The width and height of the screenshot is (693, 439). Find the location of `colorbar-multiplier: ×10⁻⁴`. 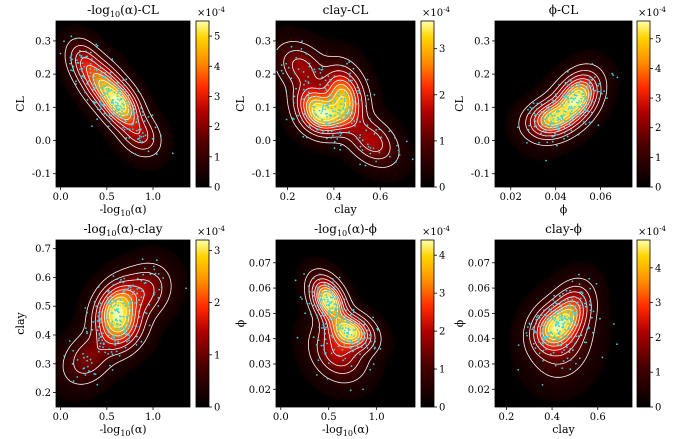

colorbar-multiplier: ×10⁻⁴ is located at coordinates (436, 12).